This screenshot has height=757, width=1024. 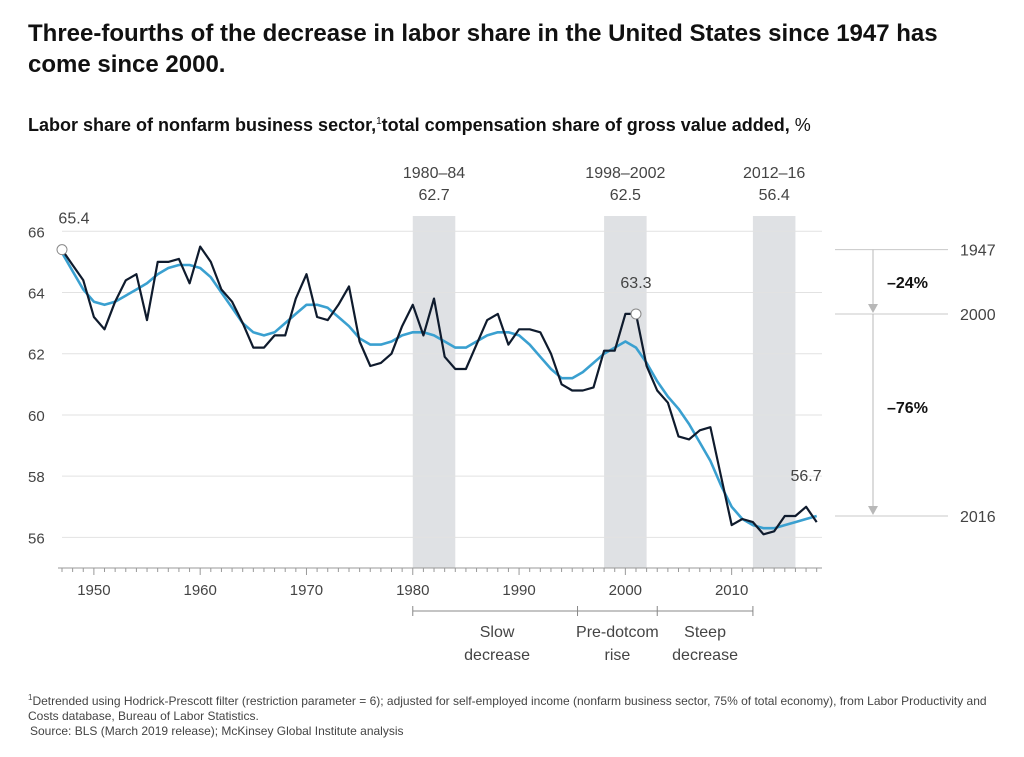 I want to click on reference-label: 2000, so click(x=978, y=315).